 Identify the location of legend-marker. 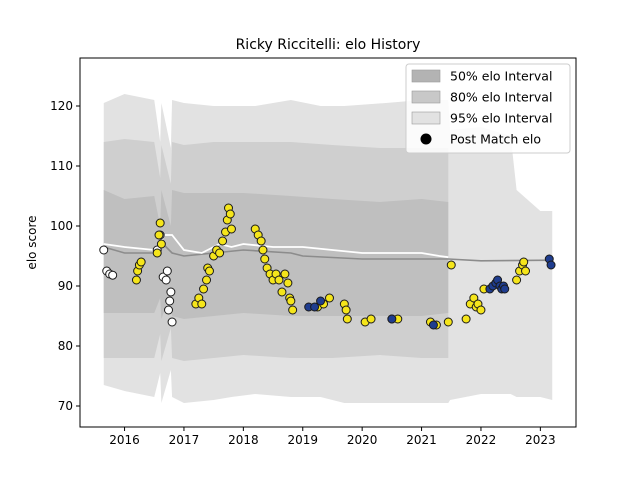
(426, 139).